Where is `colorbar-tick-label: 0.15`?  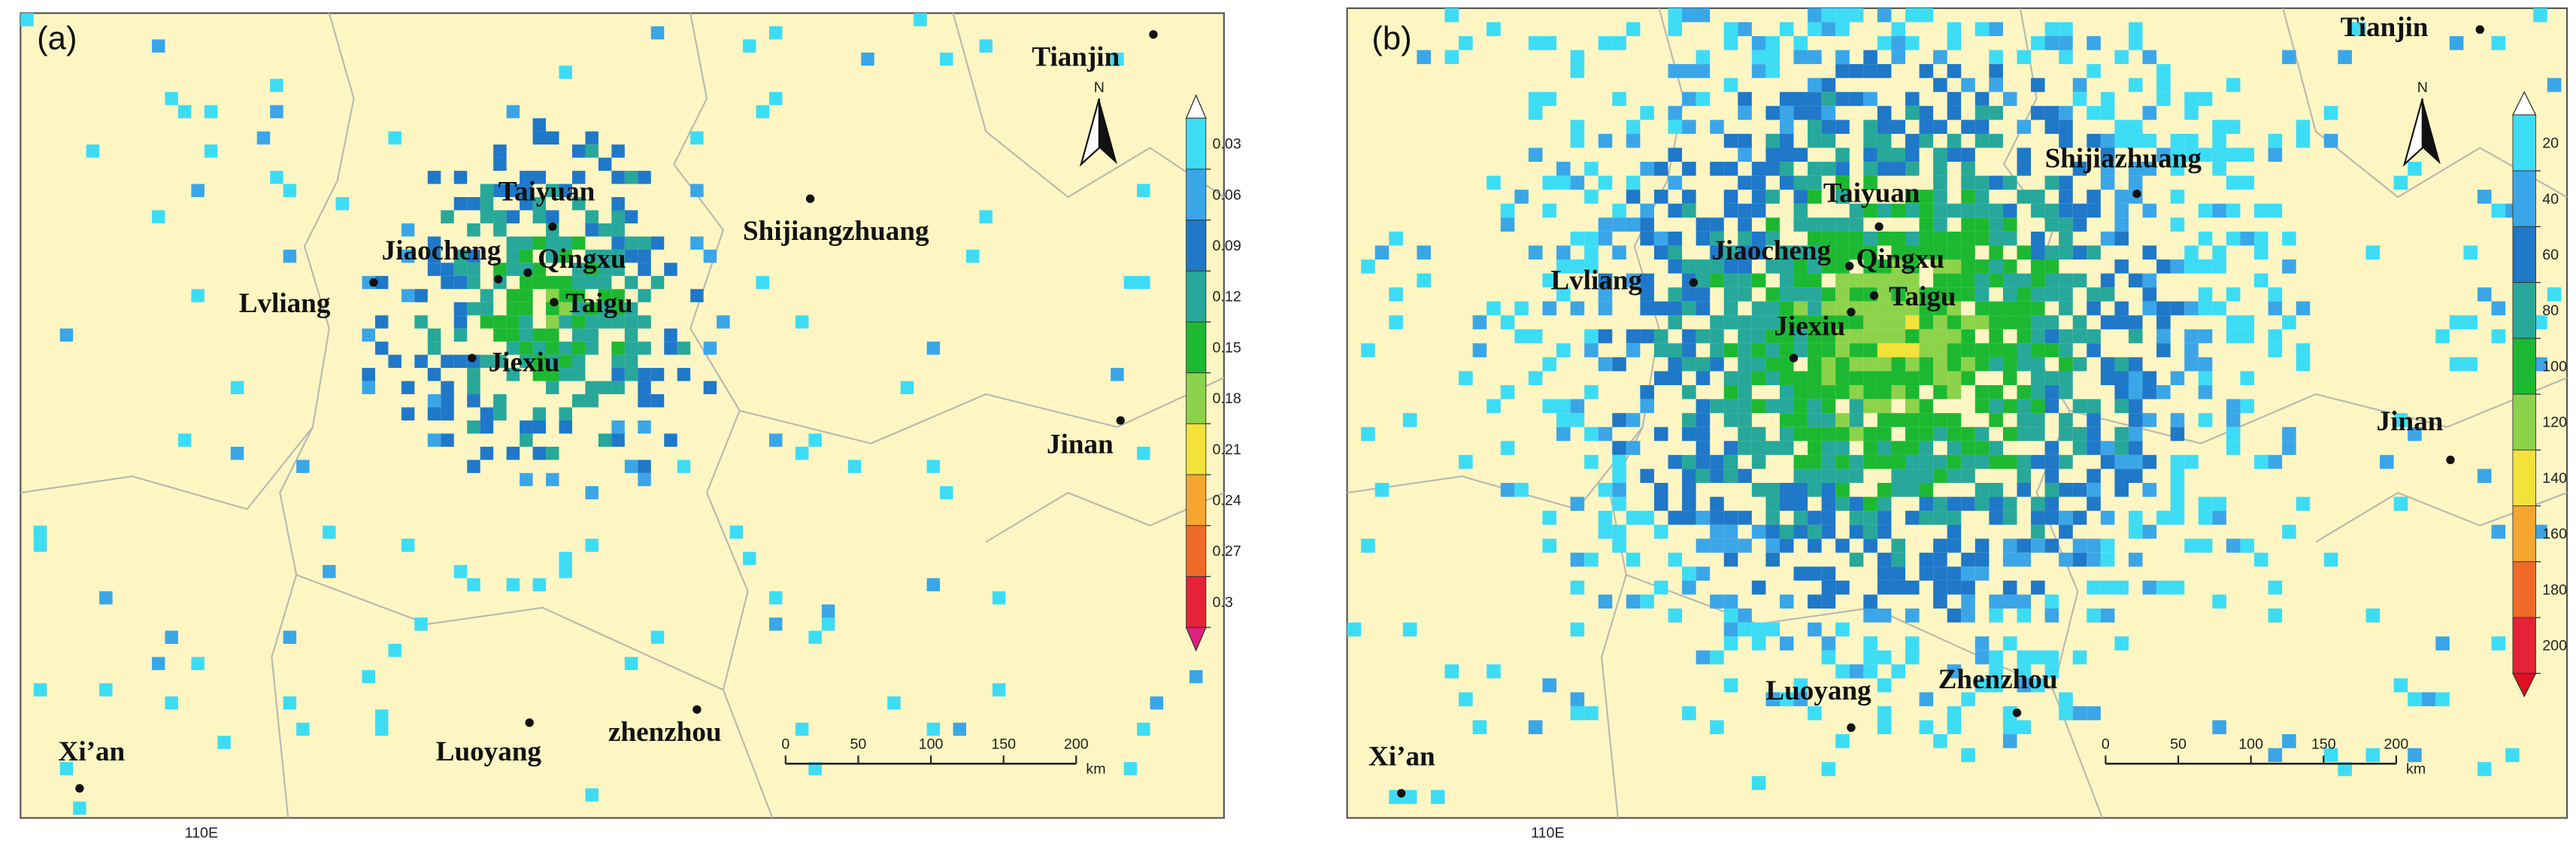
colorbar-tick-label: 0.15 is located at coordinates (1227, 347).